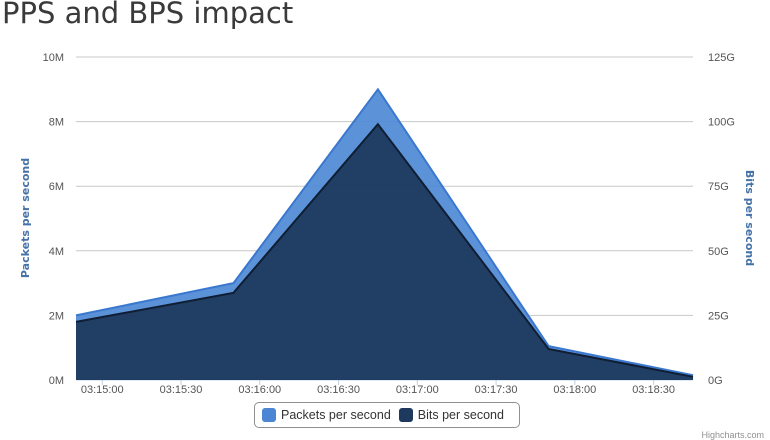 The image size is (770, 440). I want to click on y-left-tick-label: 2M, so click(56, 316).